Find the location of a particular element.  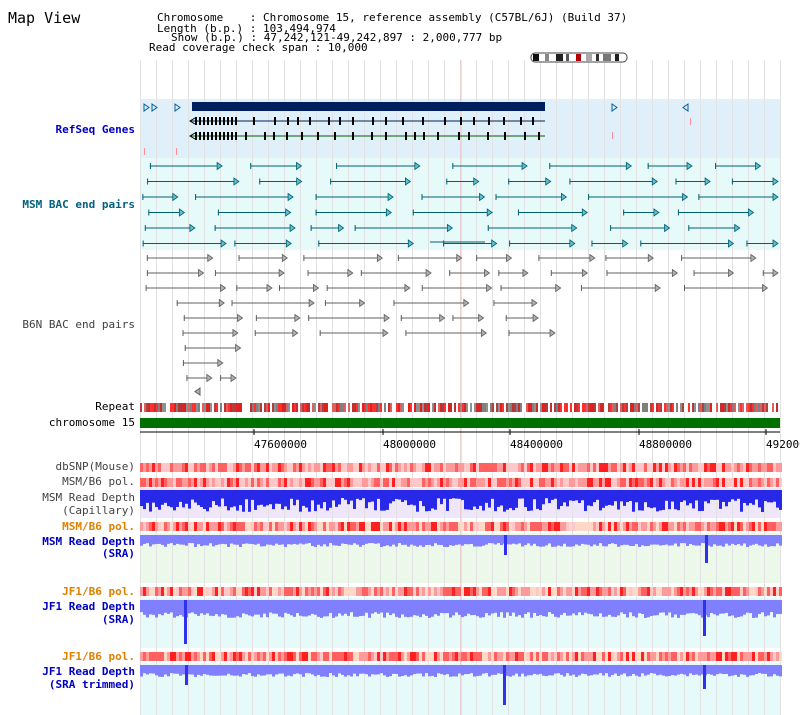

msm-bac-arrow is located at coordinates (629, 166).